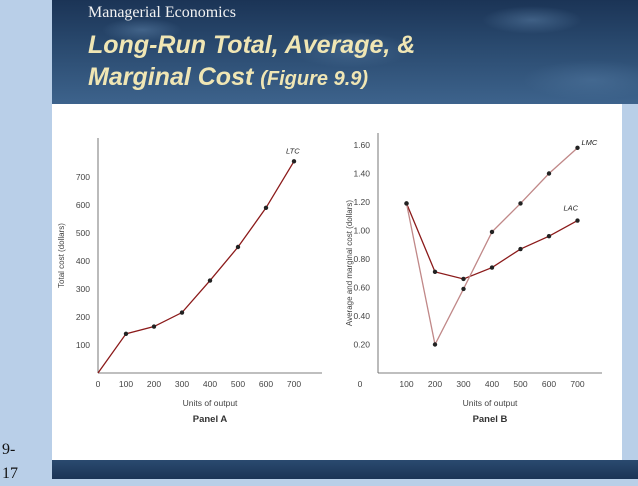 Image resolution: width=638 pixels, height=486 pixels. What do you see at coordinates (361, 259) in the screenshot?
I see `panel-b-y-tick-label: 0.80` at bounding box center [361, 259].